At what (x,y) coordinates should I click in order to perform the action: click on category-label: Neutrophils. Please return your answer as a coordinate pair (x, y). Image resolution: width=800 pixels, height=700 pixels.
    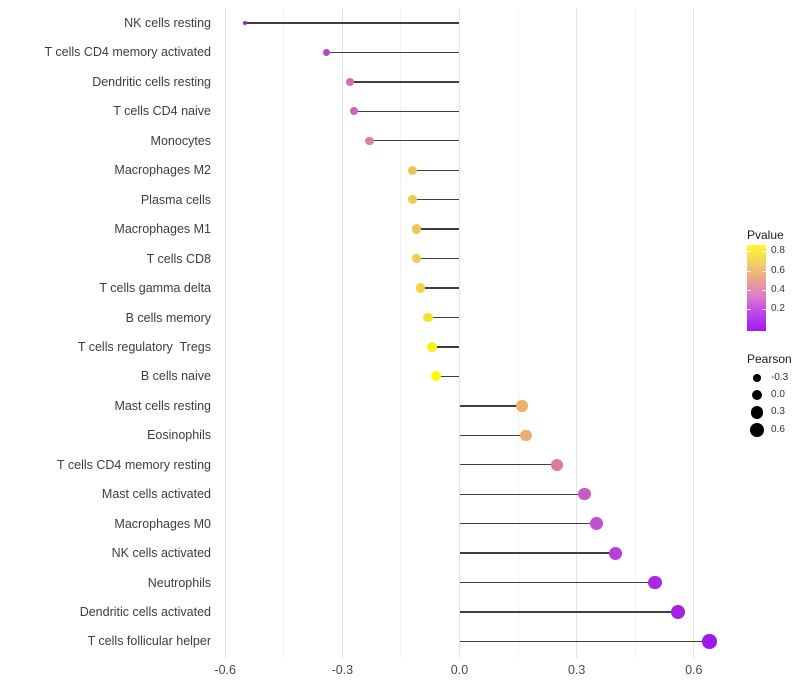
    Looking at the image, I should click on (179, 582).